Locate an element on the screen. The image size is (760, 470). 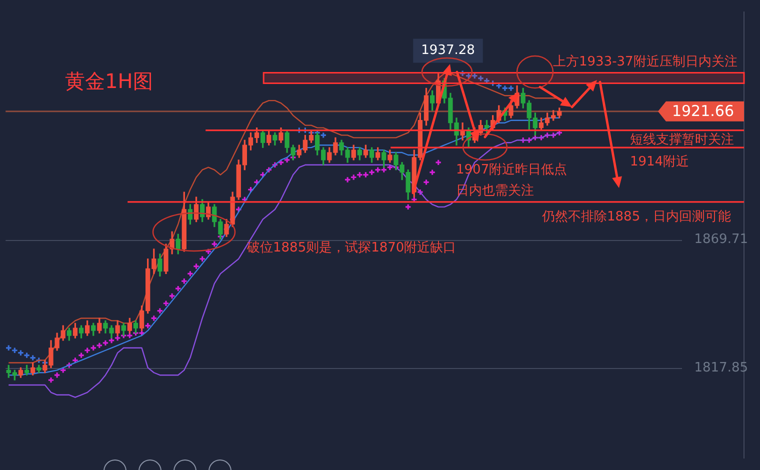
annotation: 1914附近 is located at coordinates (660, 162).